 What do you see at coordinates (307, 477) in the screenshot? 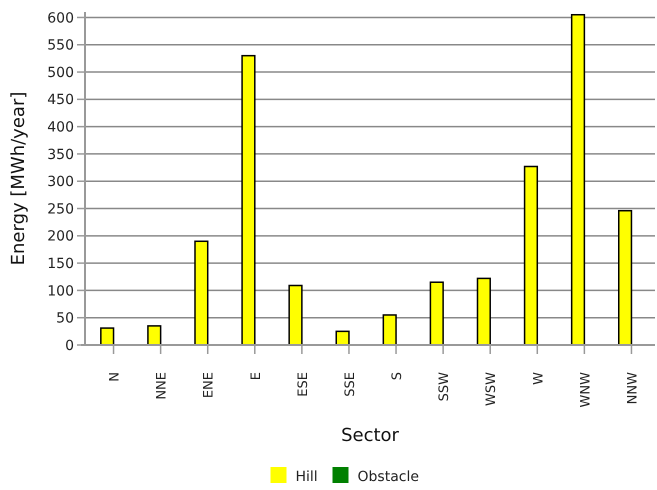
I see `legend-label: Hill` at bounding box center [307, 477].